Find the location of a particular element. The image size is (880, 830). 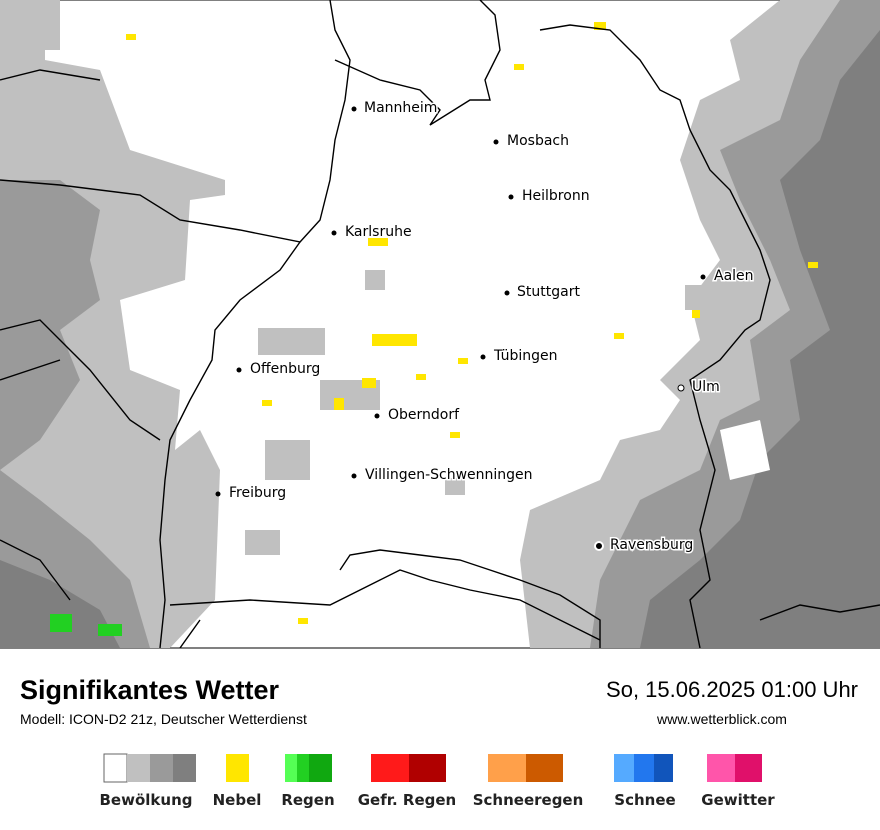

legend-label: Schnee is located at coordinates (644, 800).